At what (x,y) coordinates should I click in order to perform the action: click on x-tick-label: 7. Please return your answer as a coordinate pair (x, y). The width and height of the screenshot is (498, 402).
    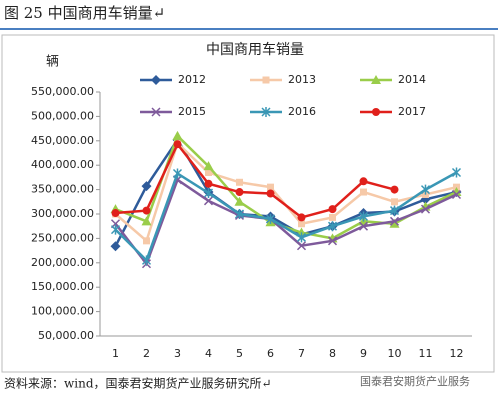
    Looking at the image, I should click on (301, 353).